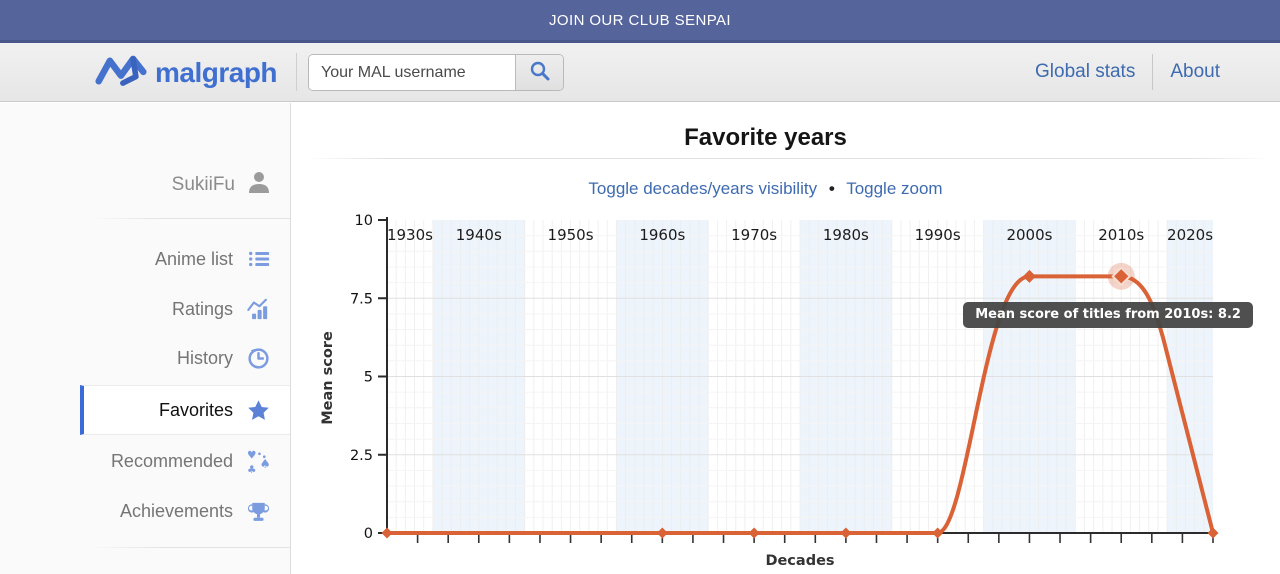  Describe the element at coordinates (846, 235) in the screenshot. I see `decade-label: 1980s` at that location.